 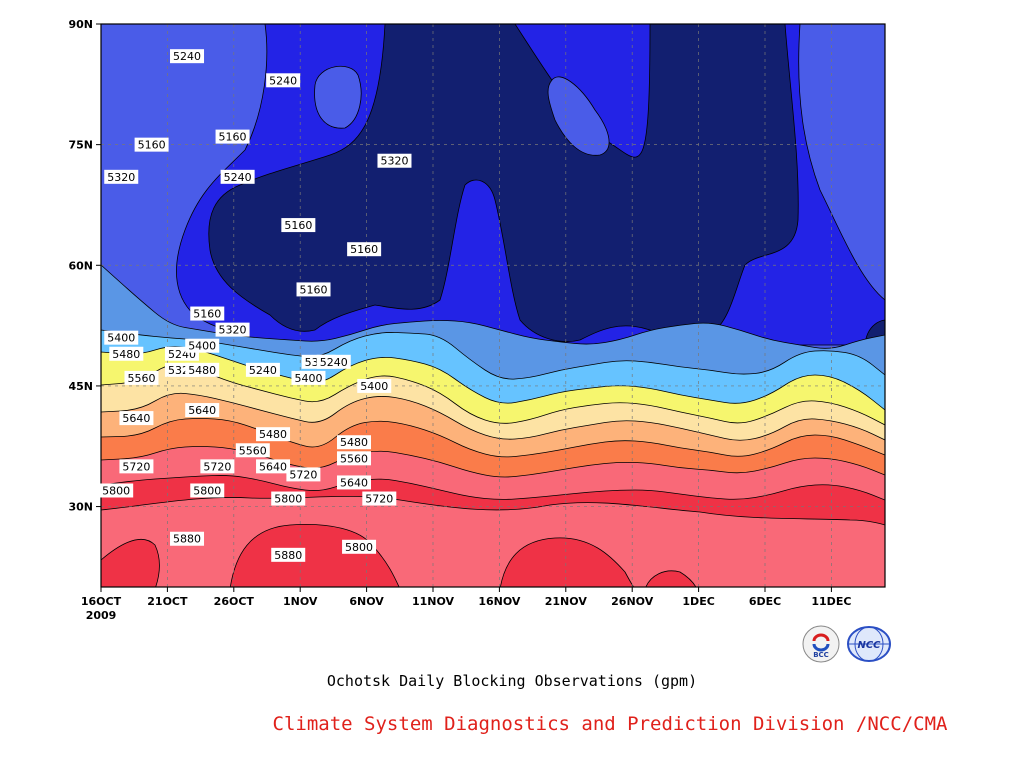 I want to click on x-tick-label: 11DEC, so click(x=831, y=601).